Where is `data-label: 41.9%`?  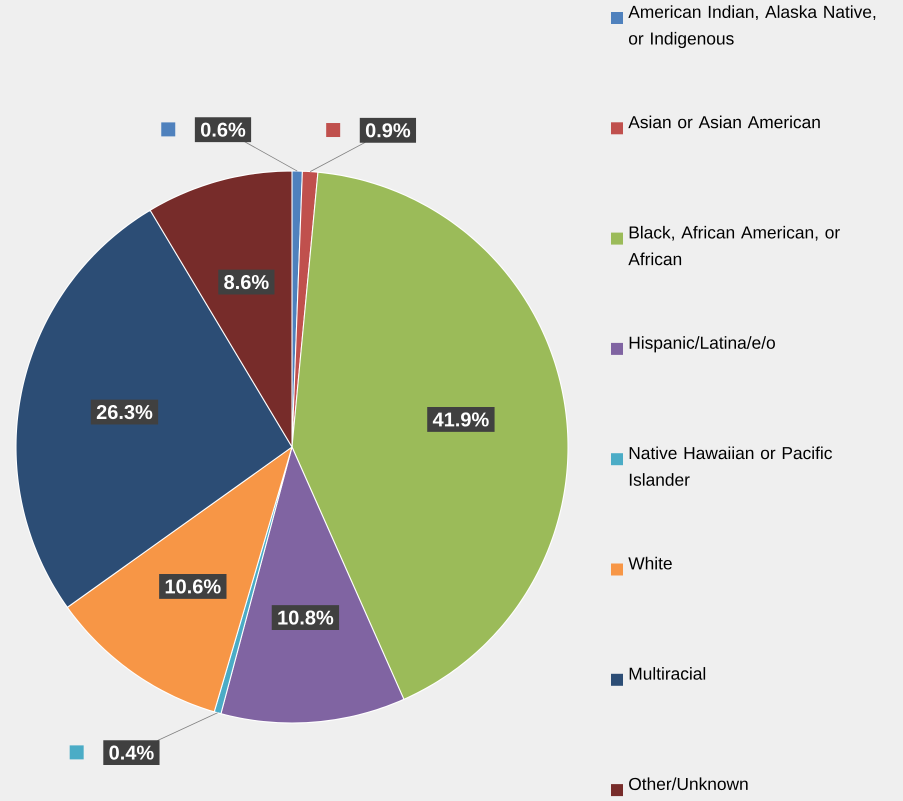 data-label: 41.9% is located at coordinates (460, 419).